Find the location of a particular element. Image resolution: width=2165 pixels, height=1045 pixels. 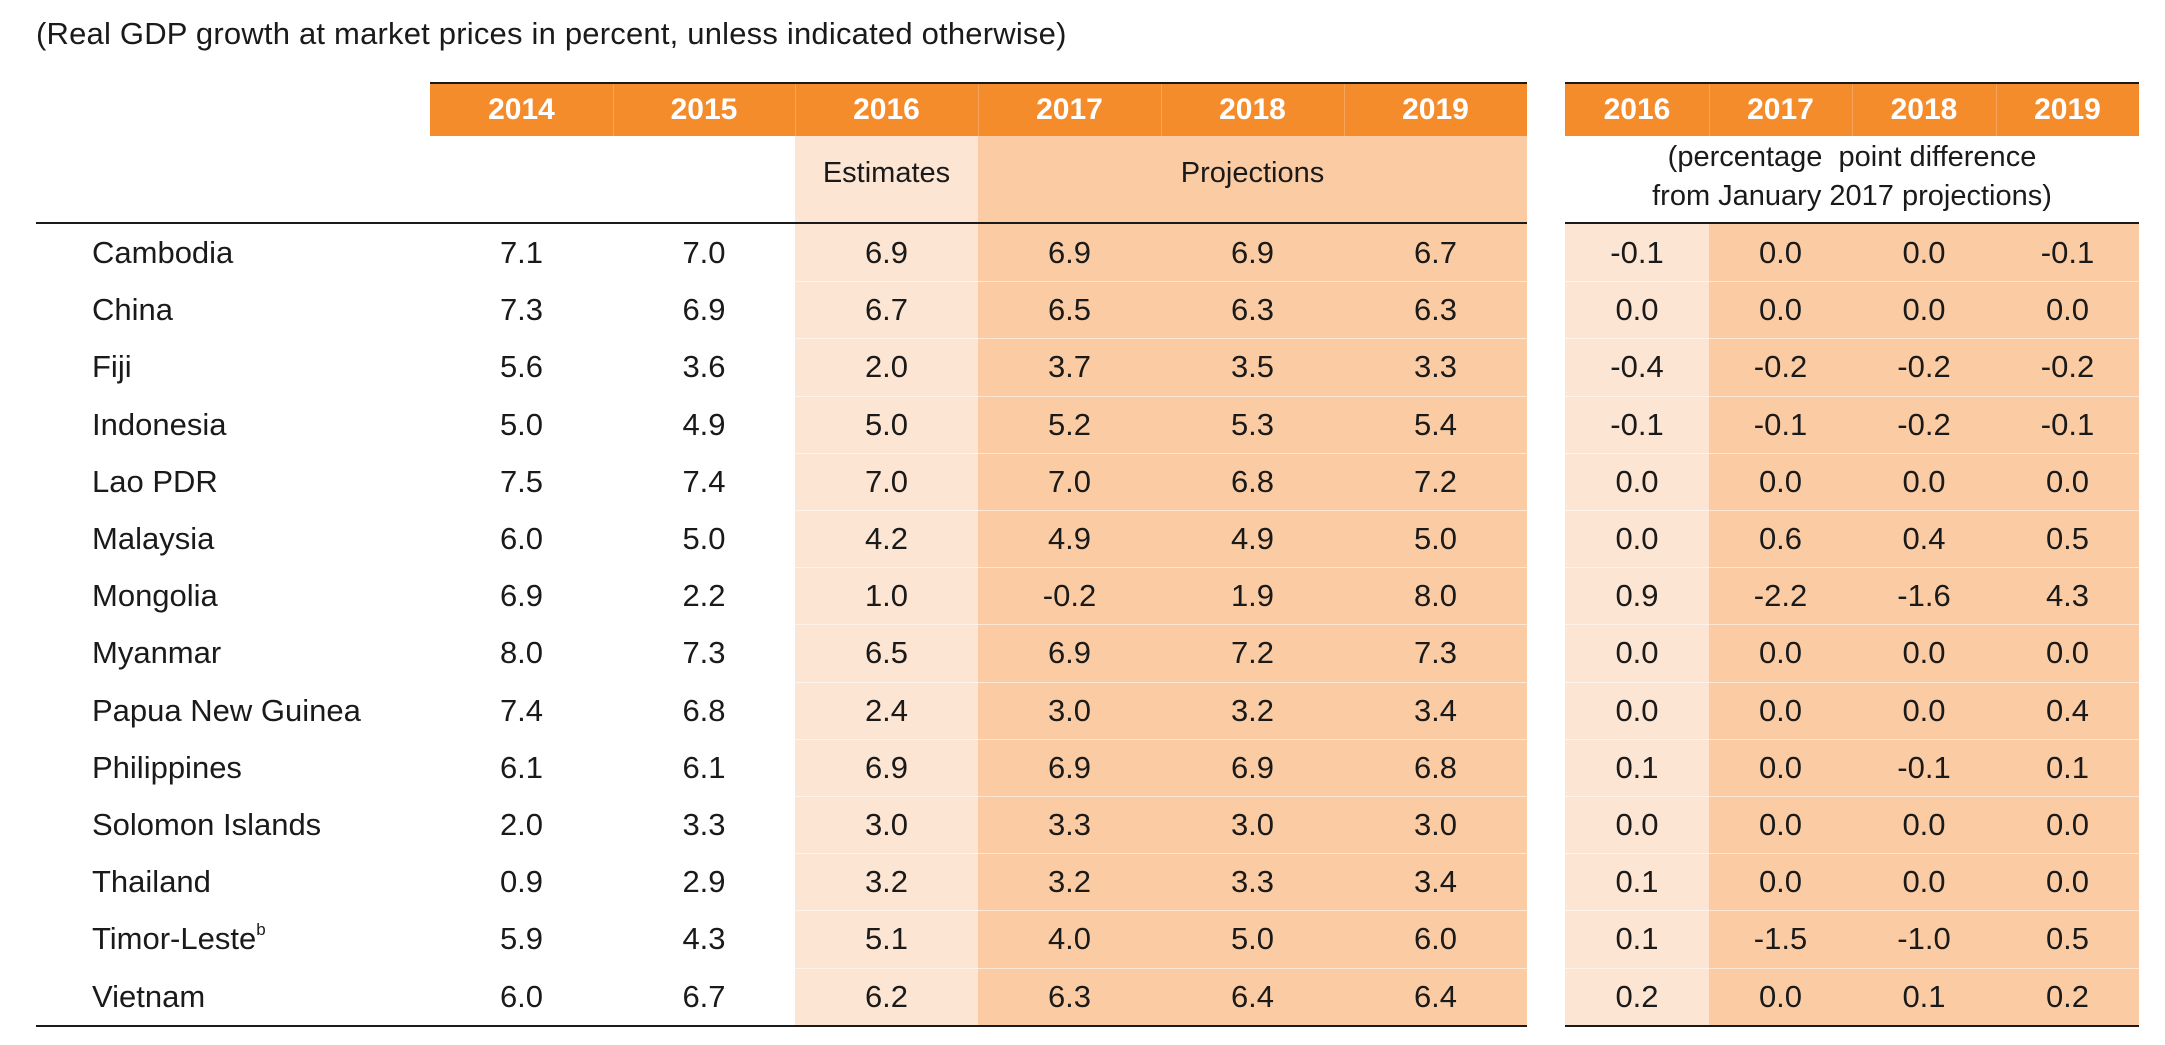

country-label: Fiji is located at coordinates (112, 367).